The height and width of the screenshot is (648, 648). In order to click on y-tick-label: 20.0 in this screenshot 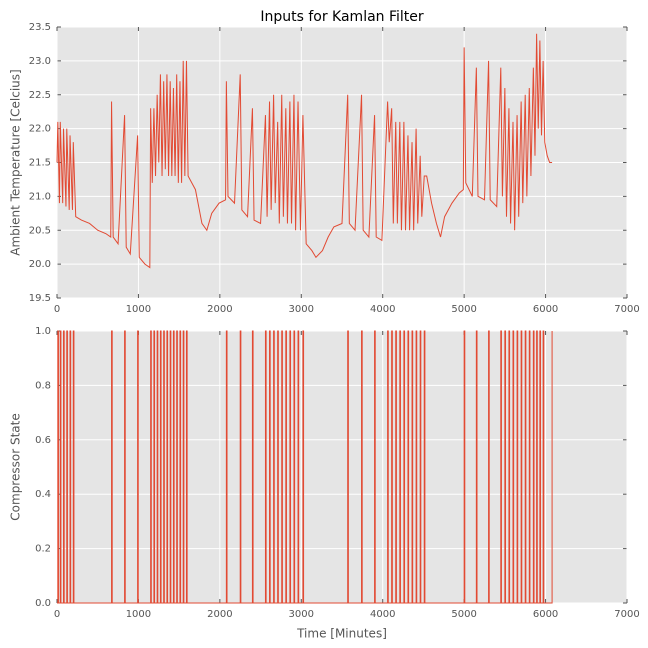, I will do `click(40, 264)`.